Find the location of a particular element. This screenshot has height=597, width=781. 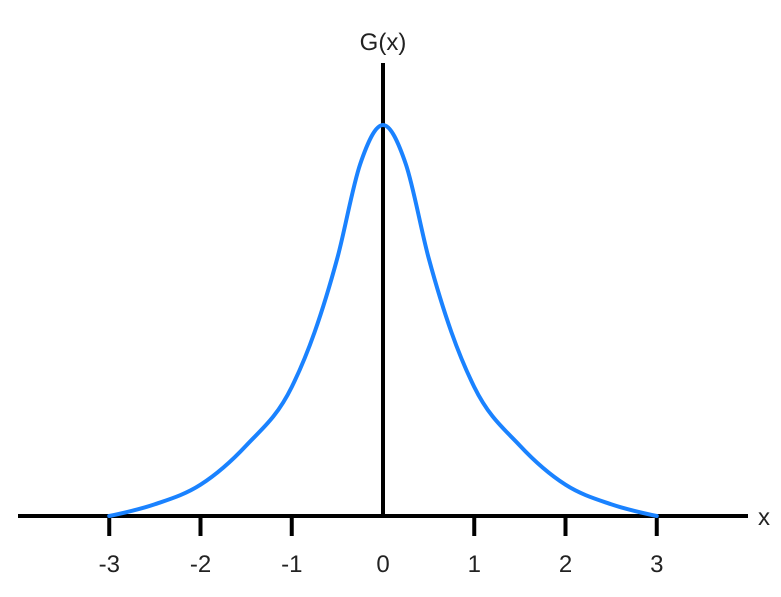

x-tick-label: -1 is located at coordinates (291, 564).